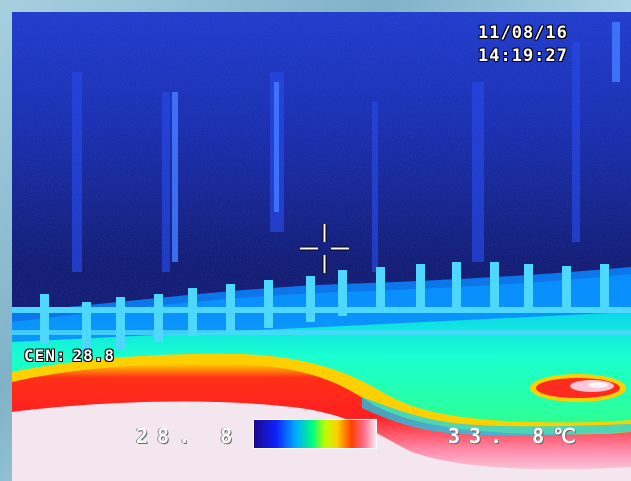 This screenshot has height=481, width=631. What do you see at coordinates (69, 356) in the screenshot?
I see `center-temperature-readout: CEN: 28.8` at bounding box center [69, 356].